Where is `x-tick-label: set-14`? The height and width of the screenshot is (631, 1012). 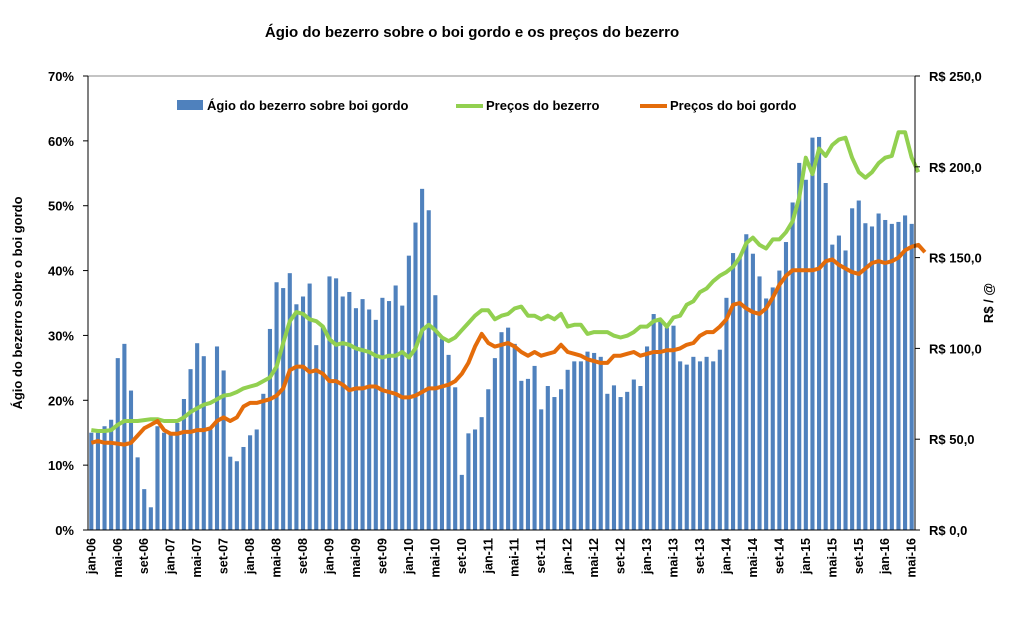
x-tick-label: set-14 is located at coordinates (779, 556).